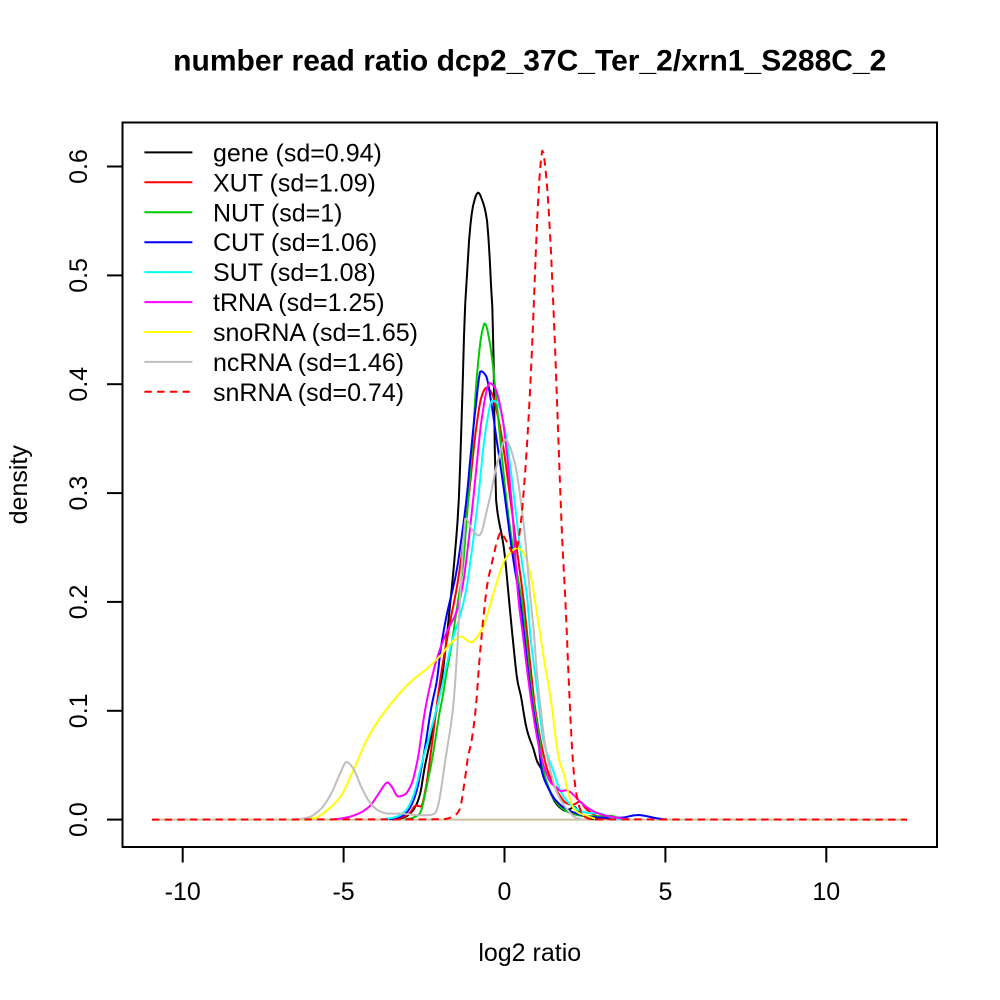 Image resolution: width=1000 pixels, height=1000 pixels. I want to click on svg-text: 0.0, so click(79, 819).